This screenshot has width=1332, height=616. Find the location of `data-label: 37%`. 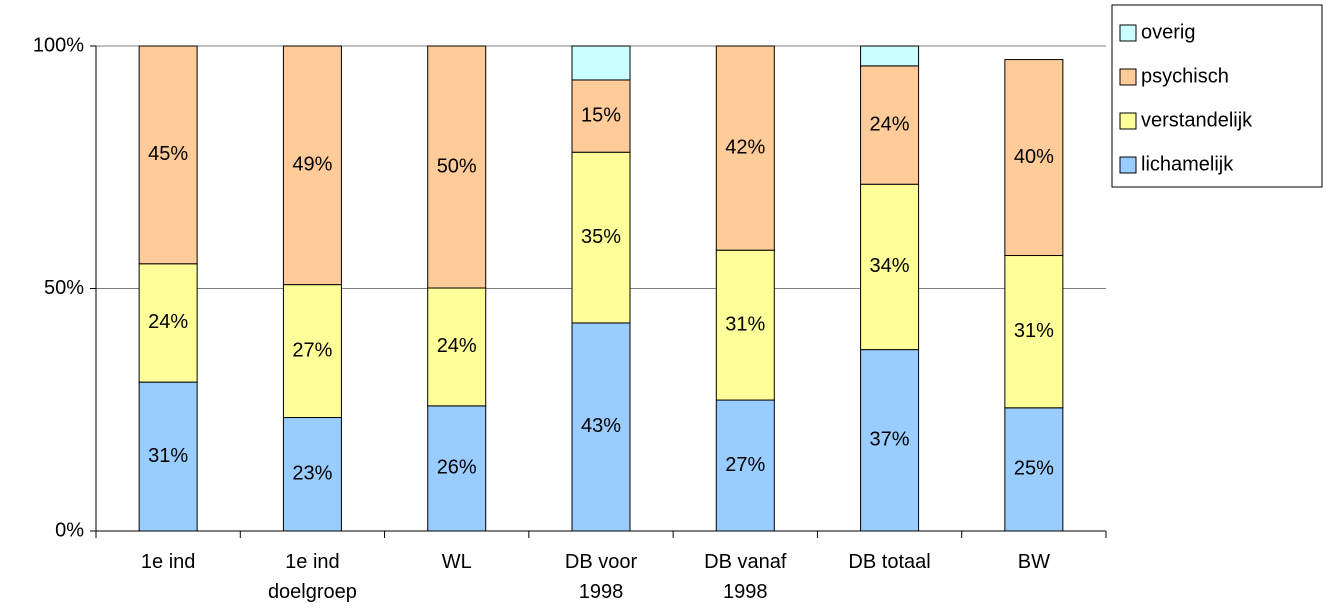

data-label: 37% is located at coordinates (890, 440).